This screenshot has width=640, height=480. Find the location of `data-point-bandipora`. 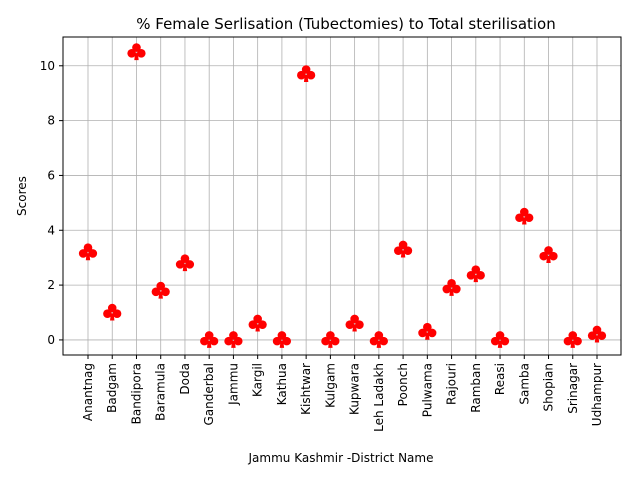

data-point-bandipora is located at coordinates (136, 52).